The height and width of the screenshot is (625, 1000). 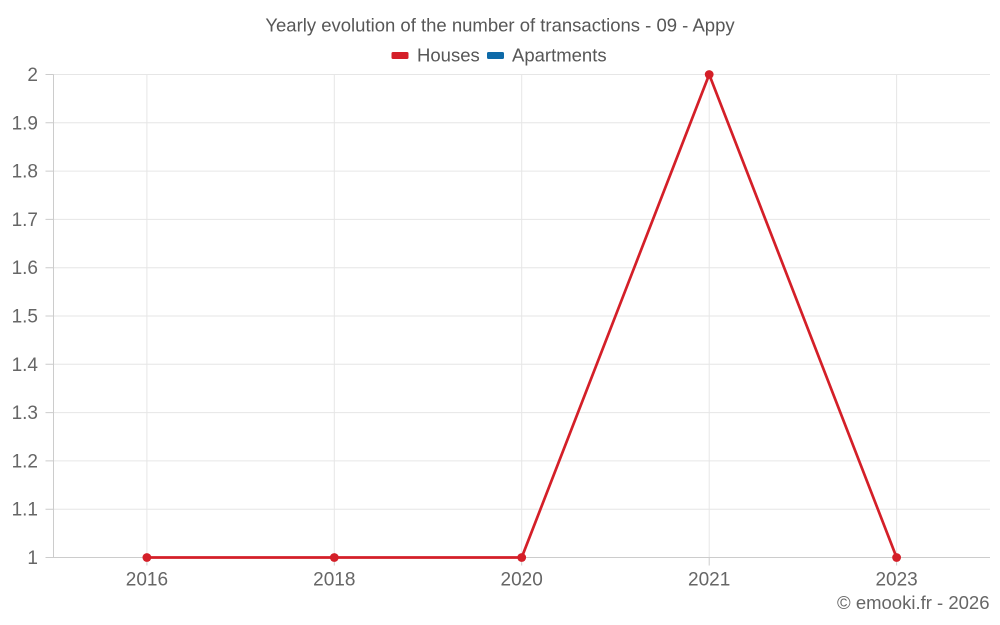 I want to click on svg-text: 1.2, so click(x=25, y=461).